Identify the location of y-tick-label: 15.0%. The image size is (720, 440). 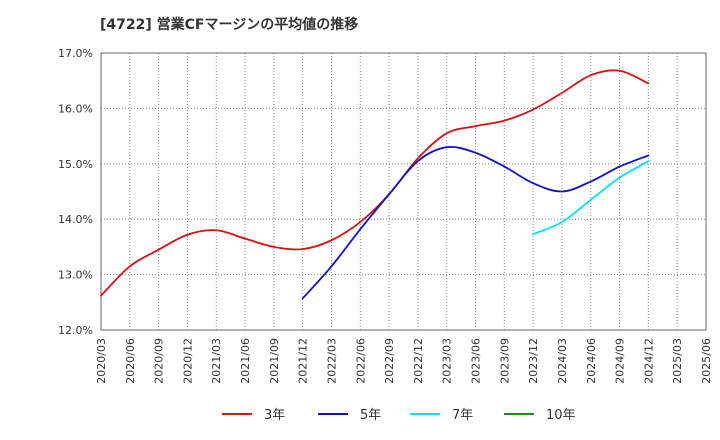
(75, 164).